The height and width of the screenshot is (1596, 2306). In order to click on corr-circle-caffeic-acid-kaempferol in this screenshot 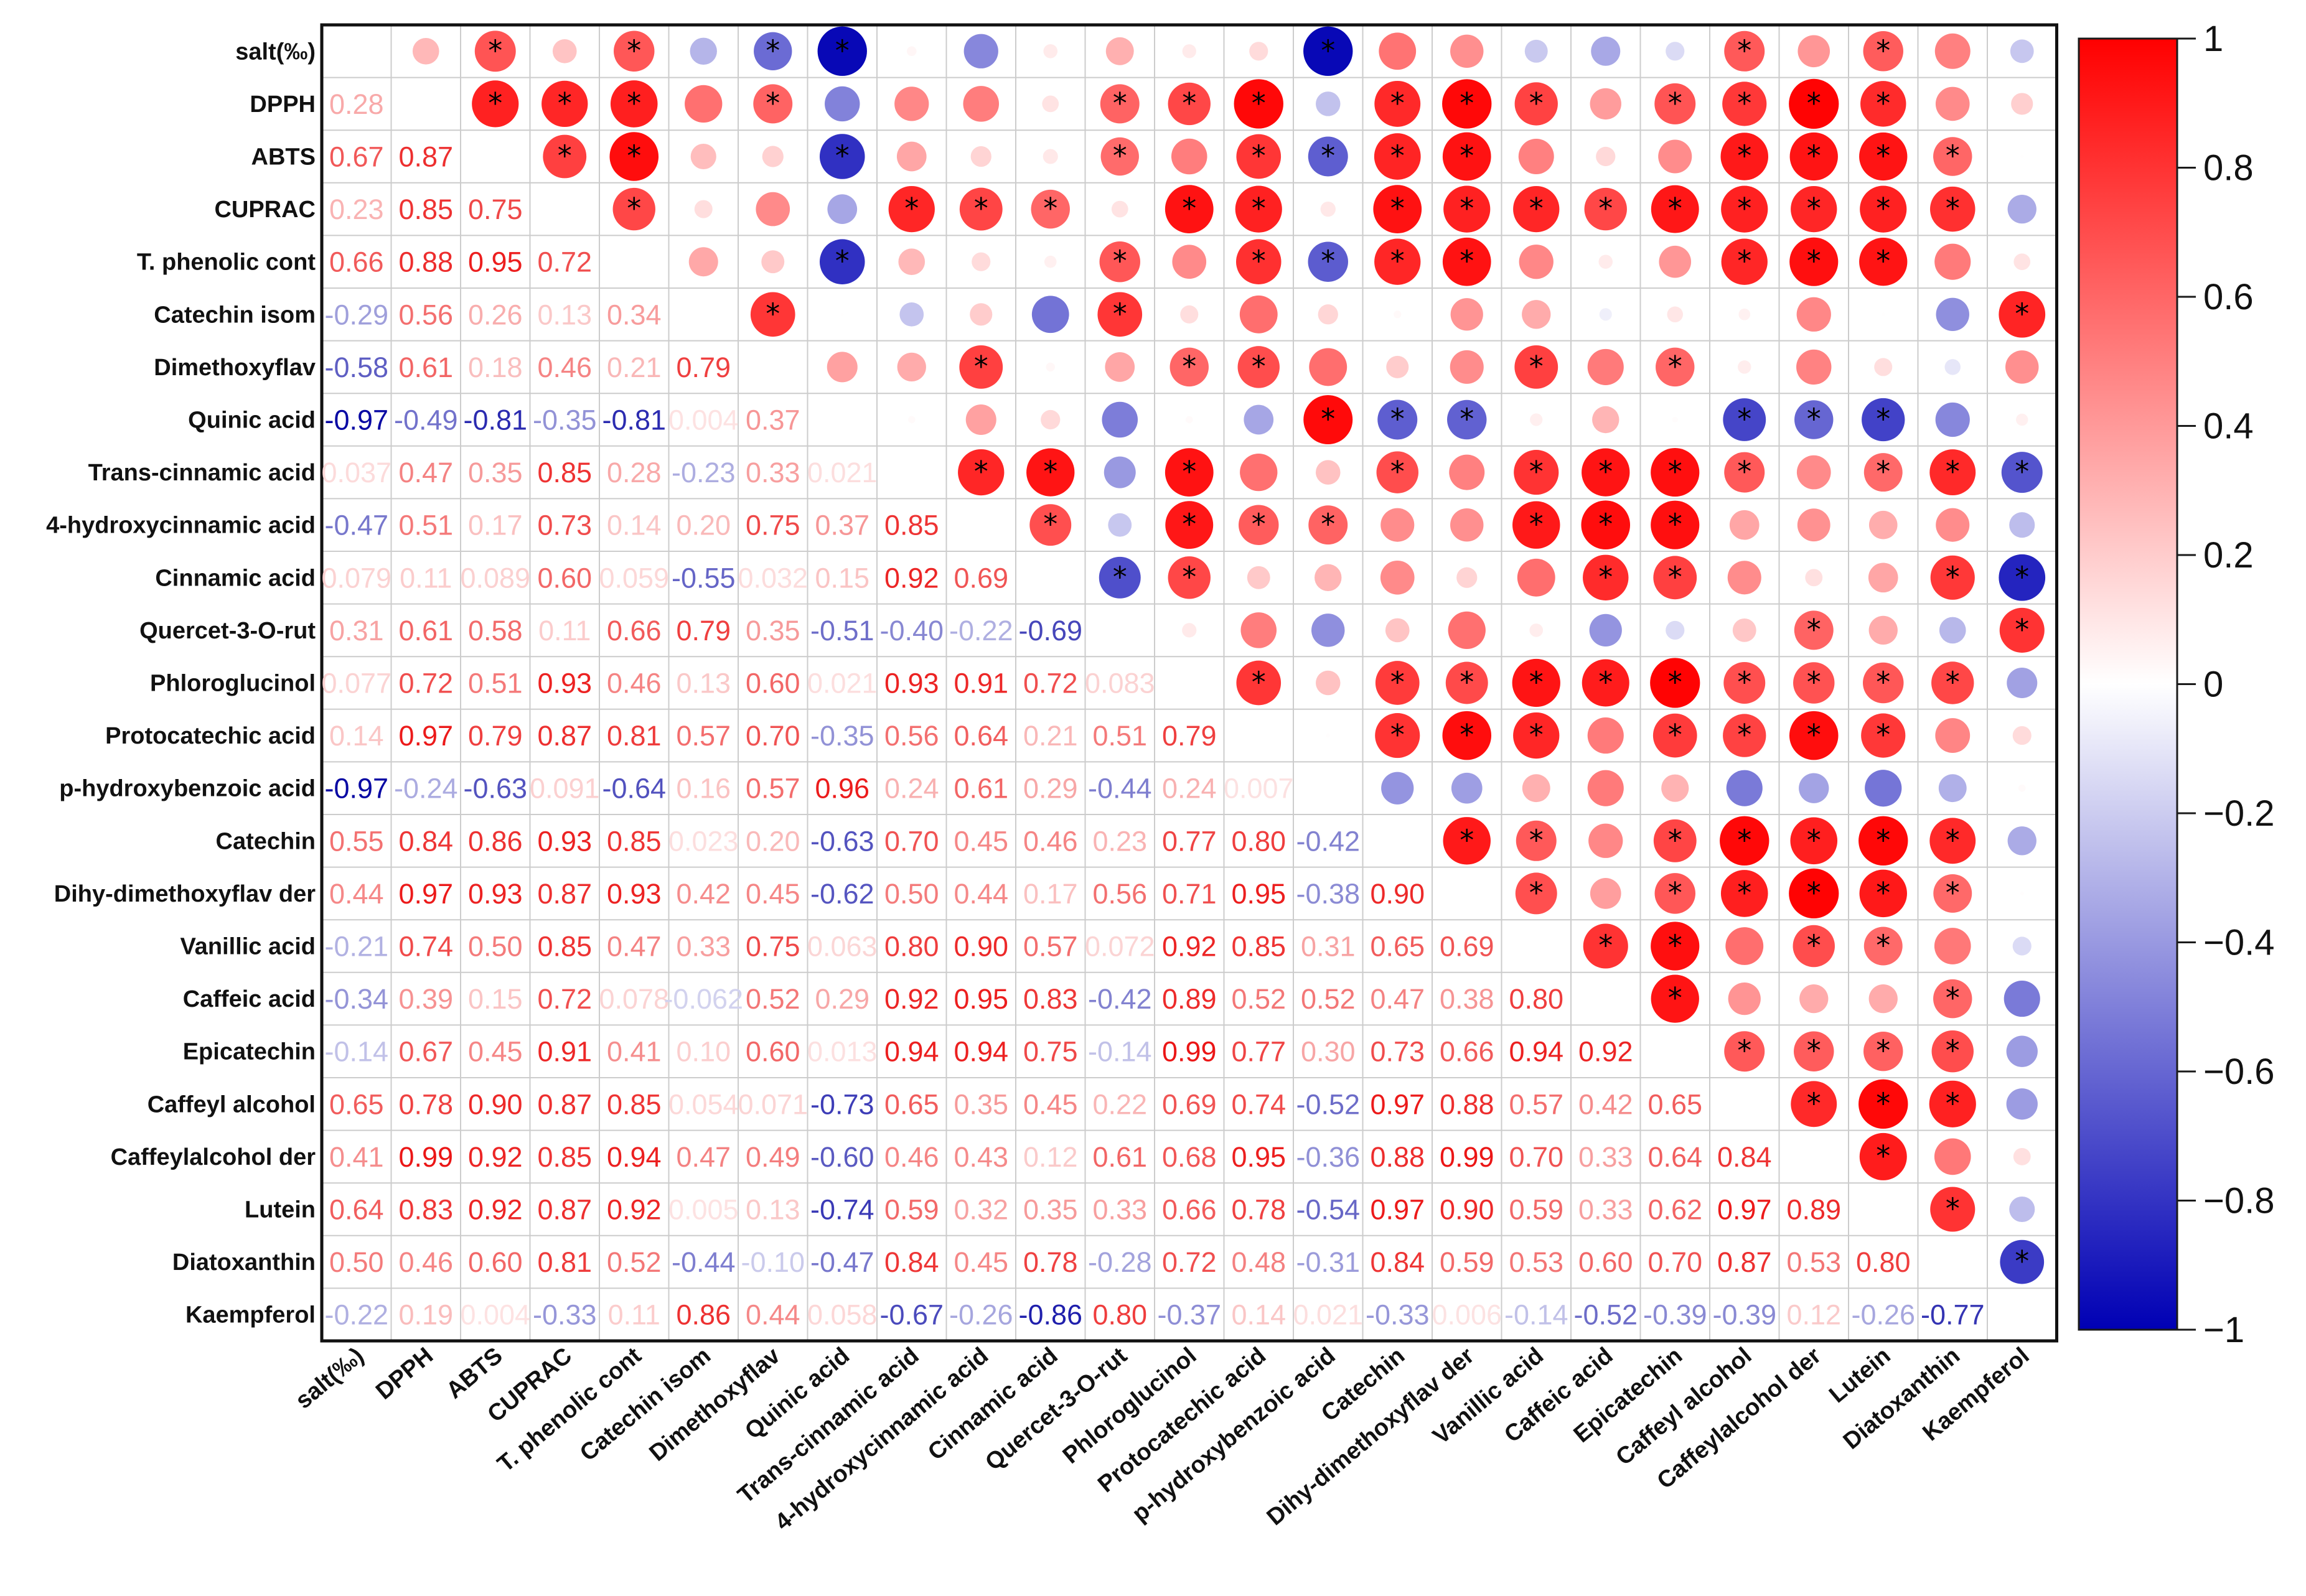, I will do `click(2022, 999)`.